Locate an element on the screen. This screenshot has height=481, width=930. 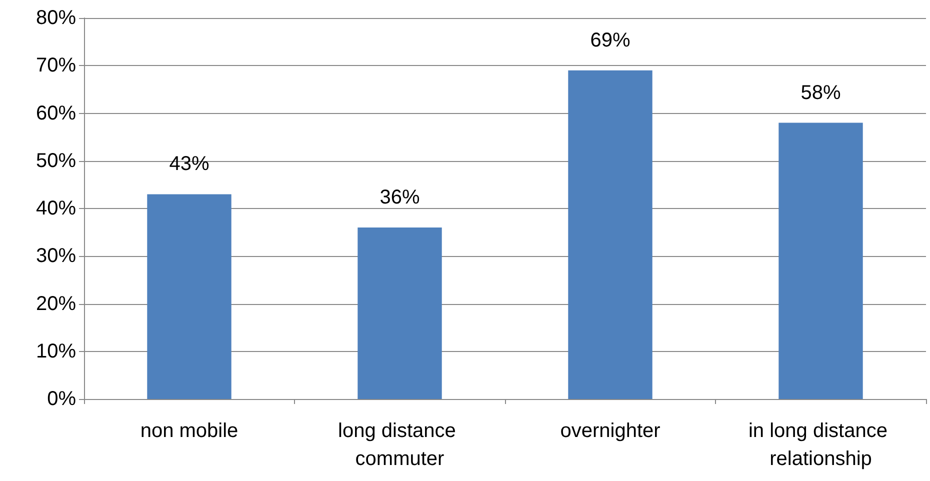
y-tick-label: 70% is located at coordinates (56, 65).